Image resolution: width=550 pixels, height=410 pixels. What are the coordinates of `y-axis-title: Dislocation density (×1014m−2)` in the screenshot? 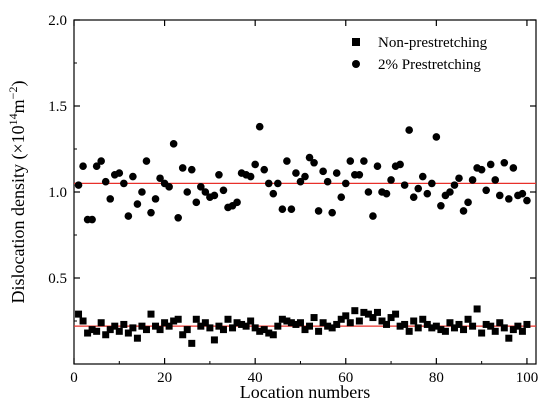 It's located at (17, 192).